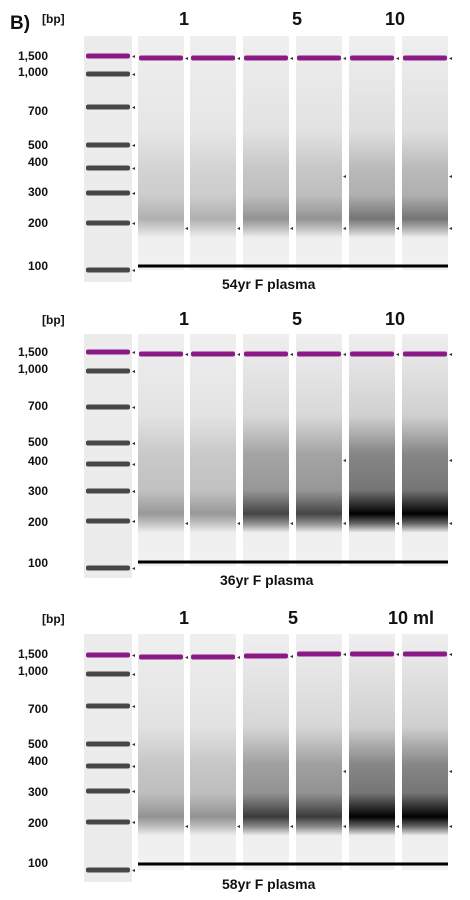  I want to click on volume-label-10: 10, so click(395, 19).